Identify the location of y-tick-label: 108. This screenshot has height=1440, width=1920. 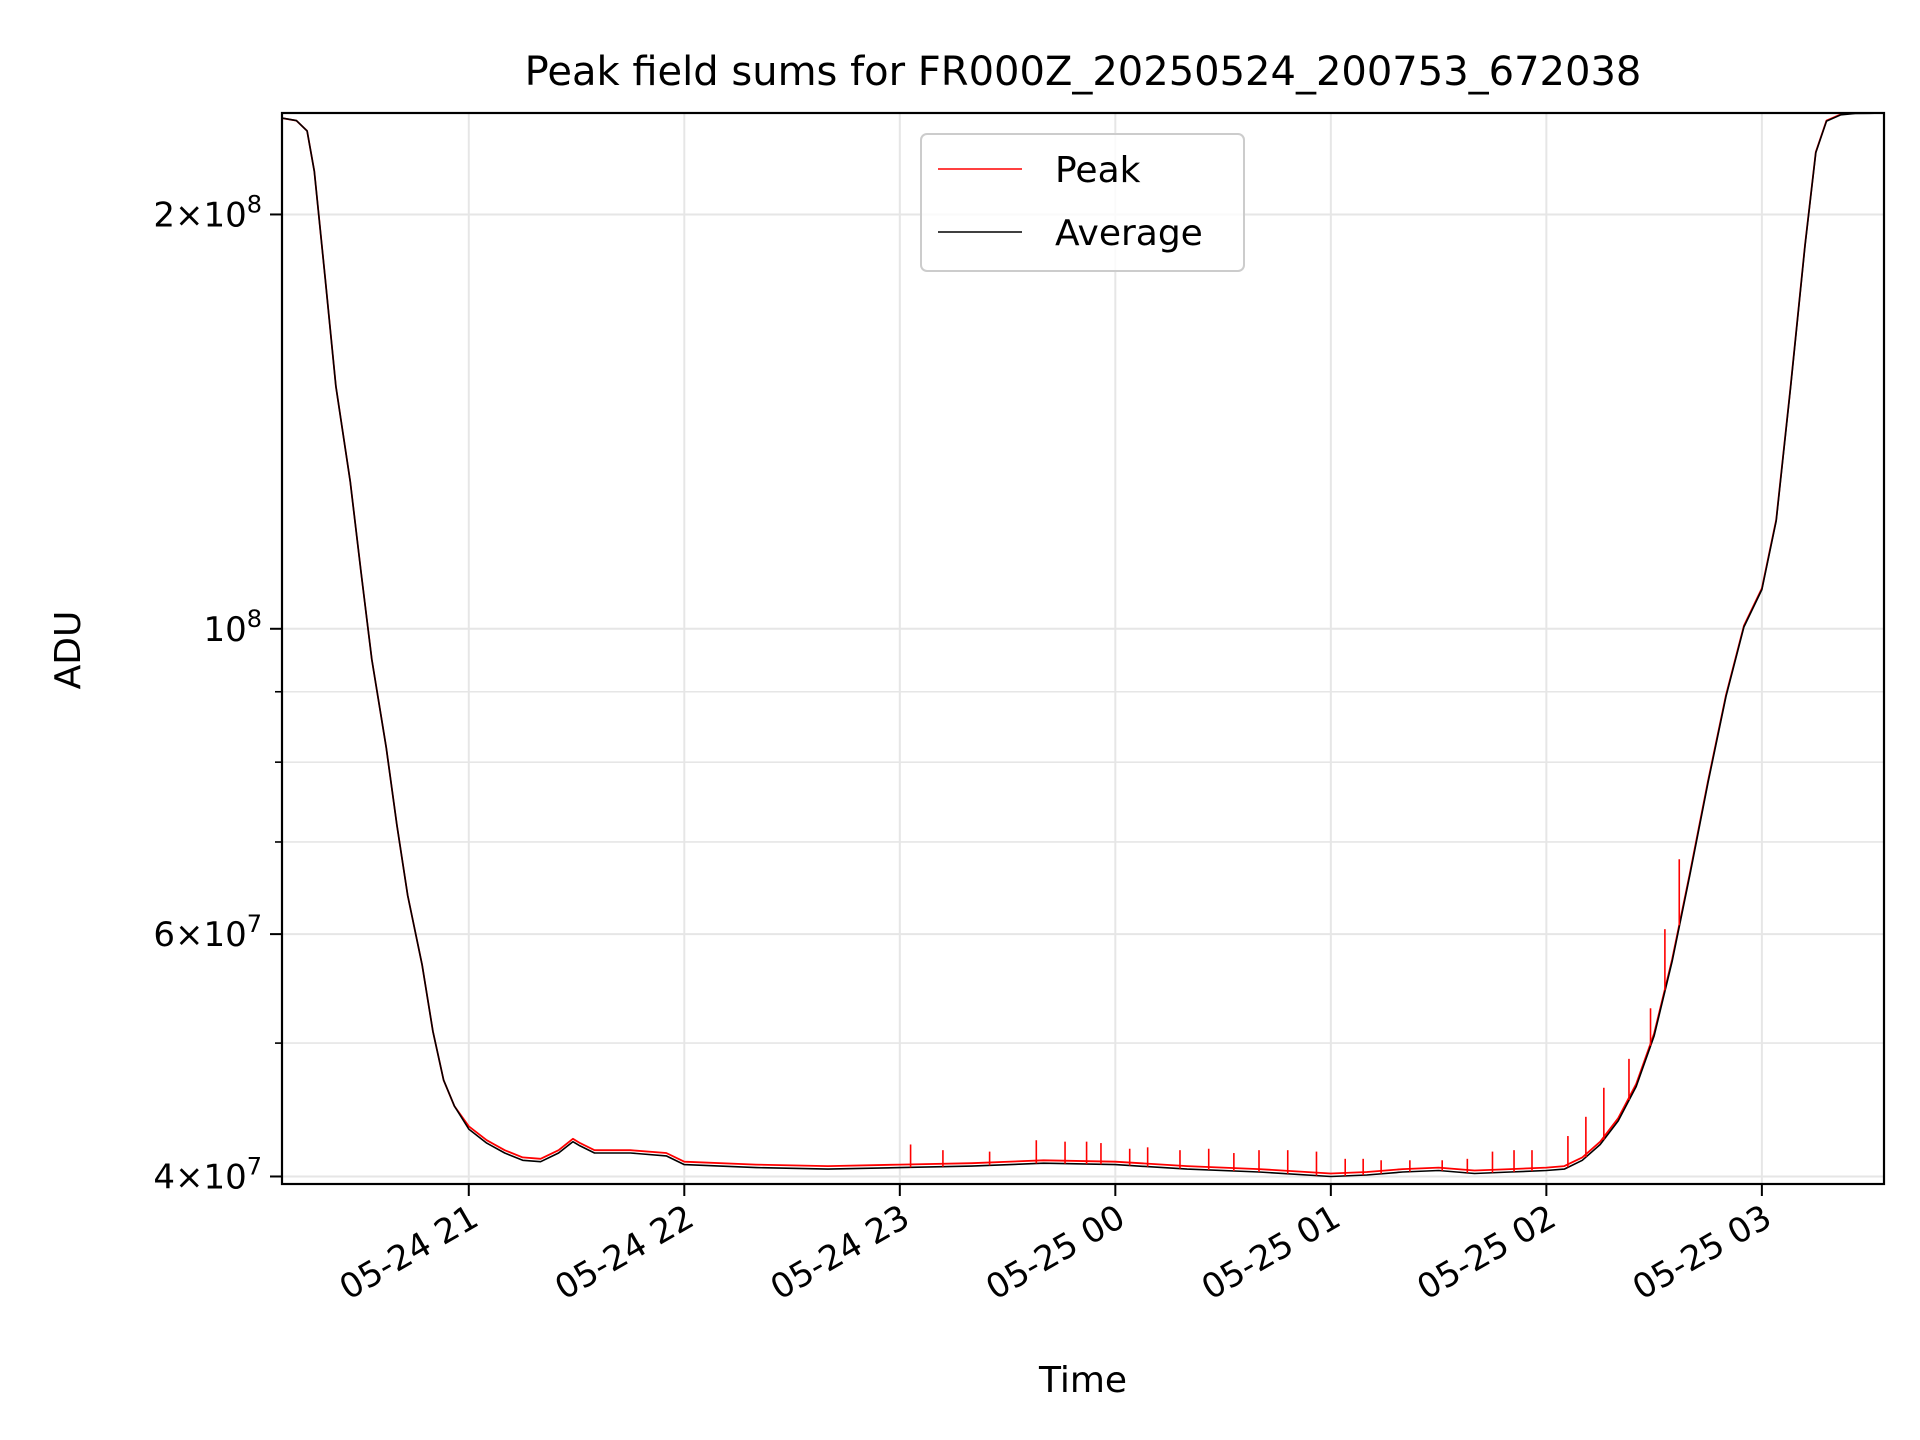
(232, 627).